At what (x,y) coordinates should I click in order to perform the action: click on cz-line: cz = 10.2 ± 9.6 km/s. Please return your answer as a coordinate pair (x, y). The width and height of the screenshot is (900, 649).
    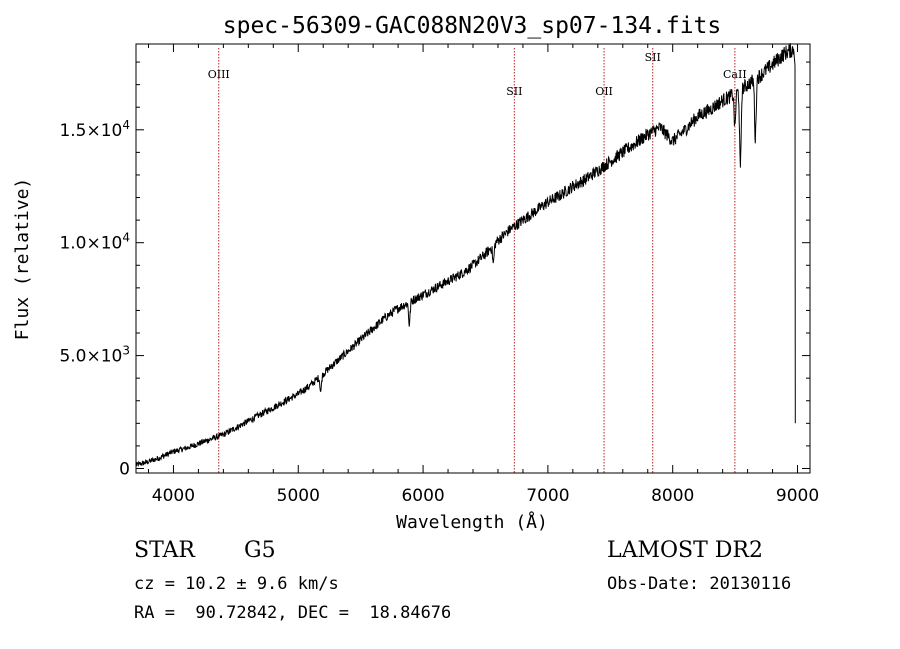
    Looking at the image, I should click on (236, 584).